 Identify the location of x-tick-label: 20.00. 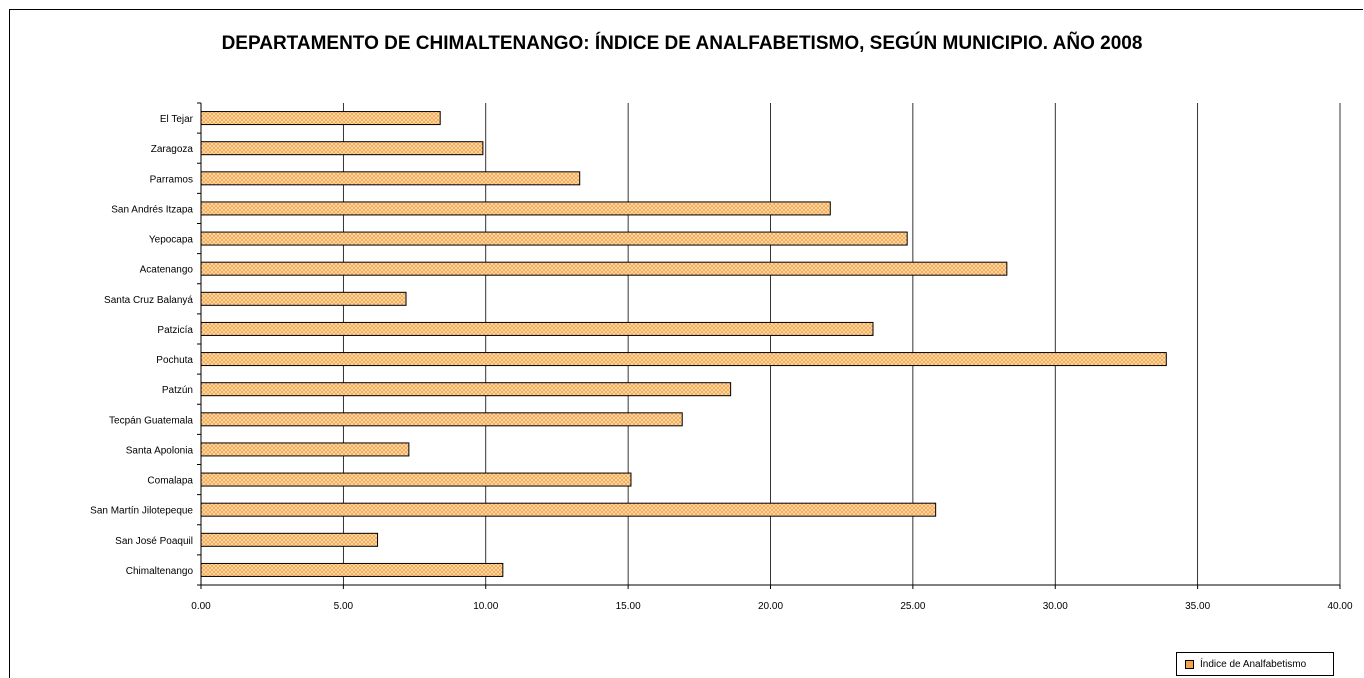
(770, 606).